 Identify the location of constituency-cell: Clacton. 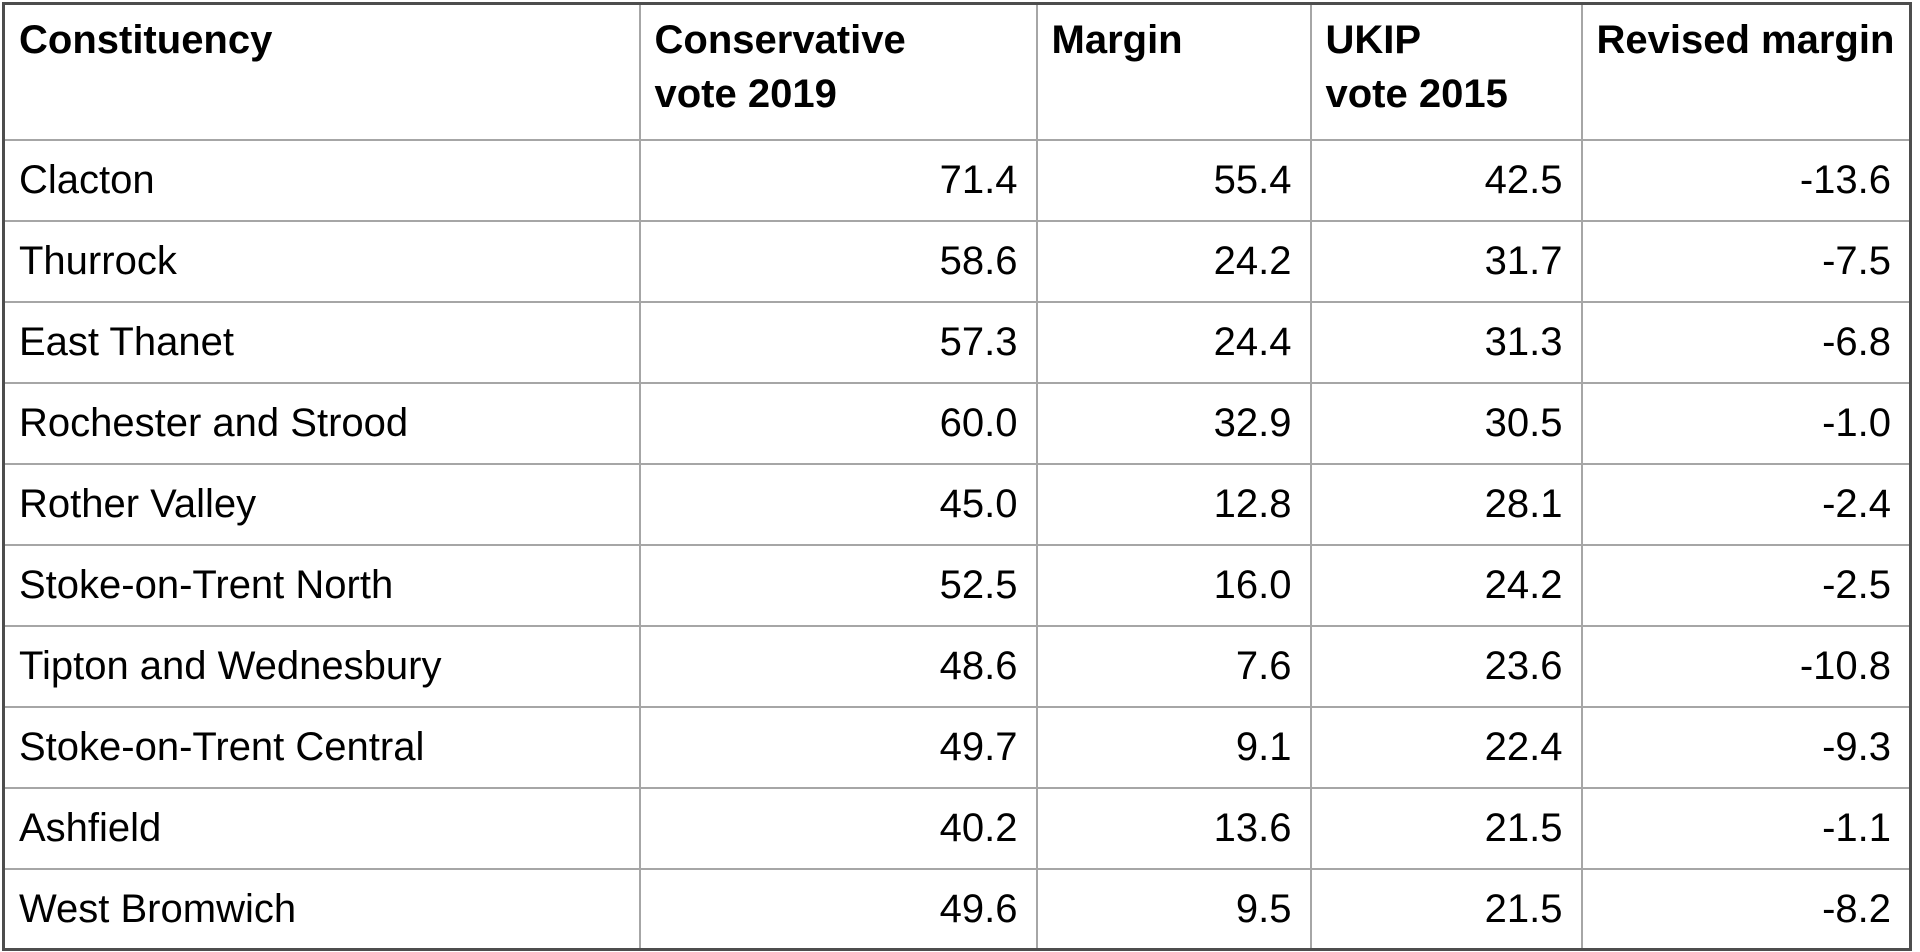
(321, 180).